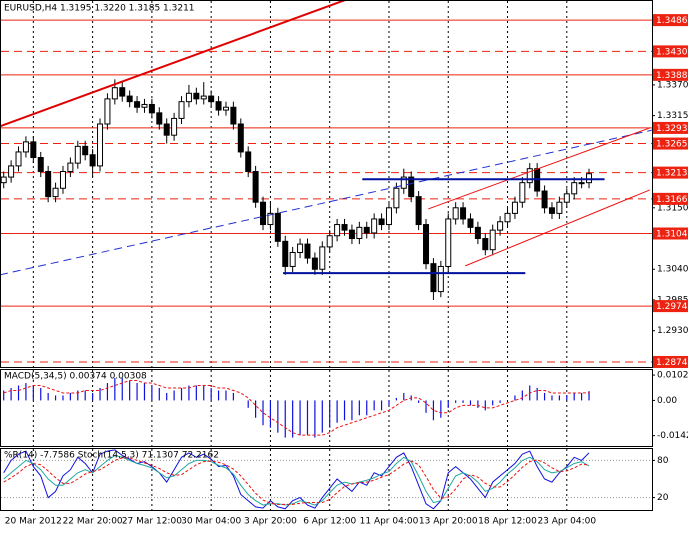  What do you see at coordinates (667, 401) in the screenshot?
I see `y-tick-label: 0.00` at bounding box center [667, 401].